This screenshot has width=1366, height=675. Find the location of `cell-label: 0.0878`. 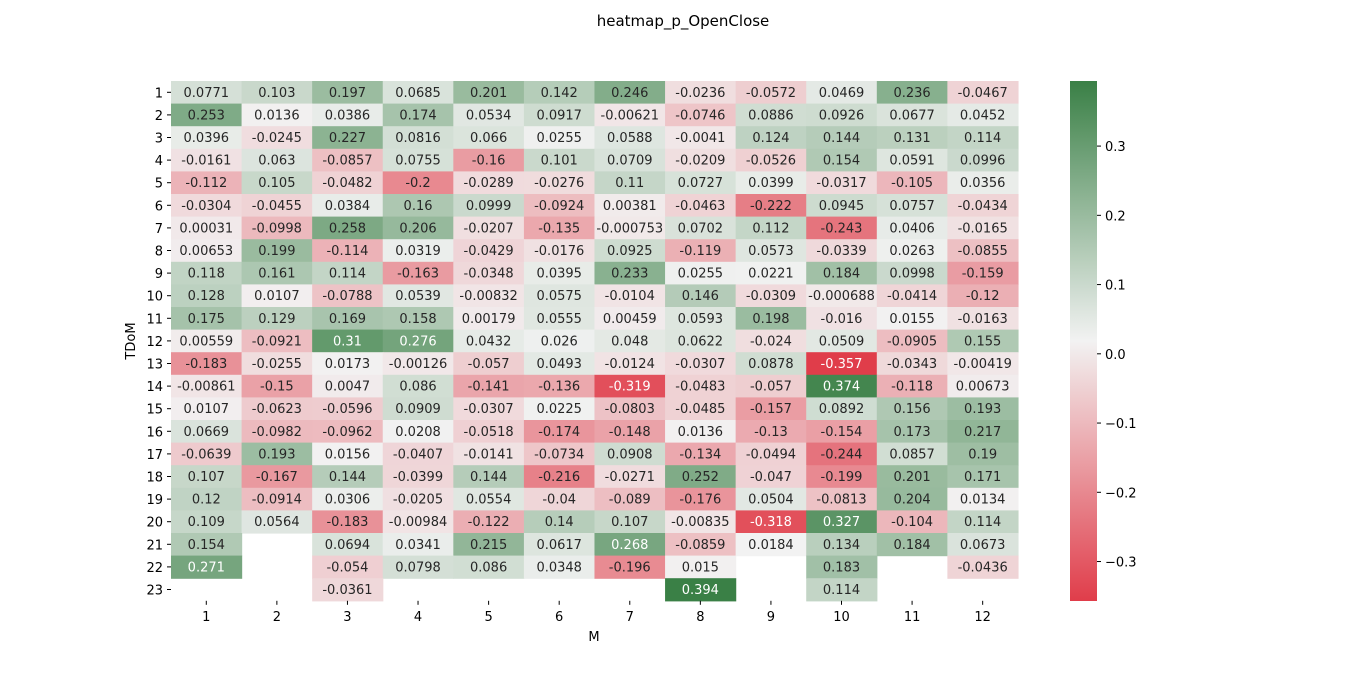

cell-label: 0.0878 is located at coordinates (771, 364).